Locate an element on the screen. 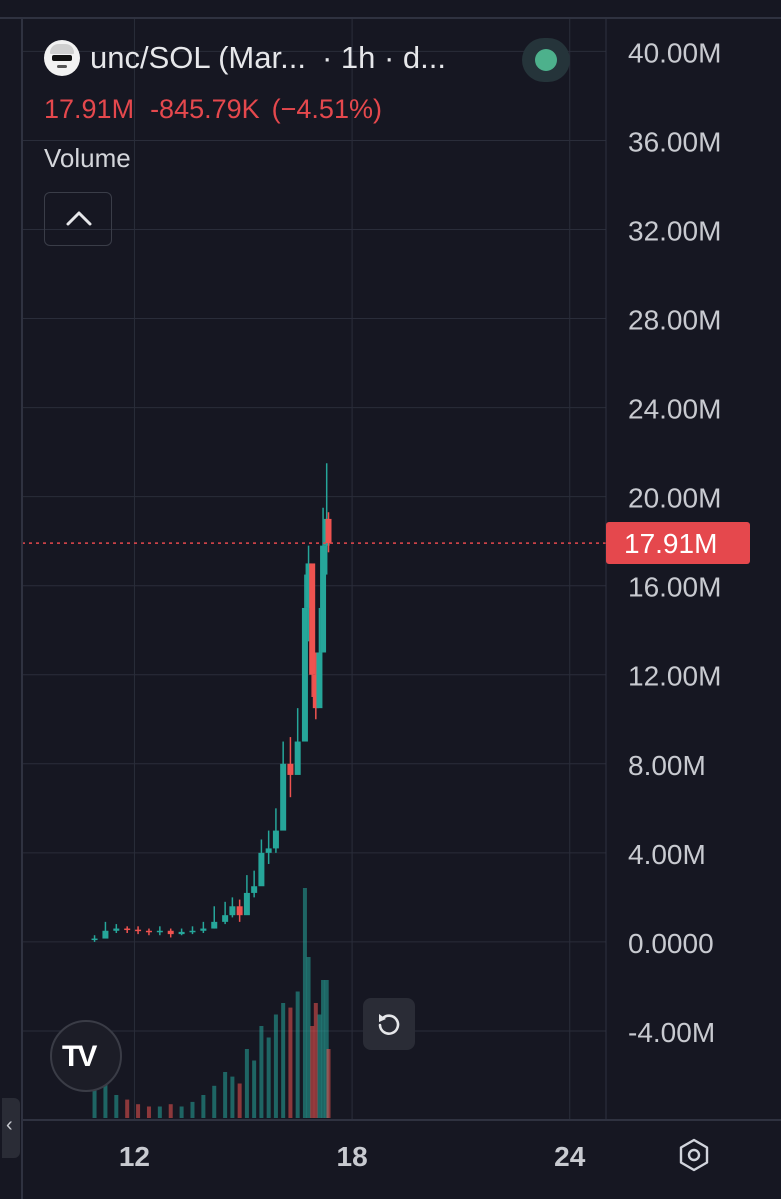 The height and width of the screenshot is (1199, 781). y-tick-label: 36.00M is located at coordinates (674, 141).